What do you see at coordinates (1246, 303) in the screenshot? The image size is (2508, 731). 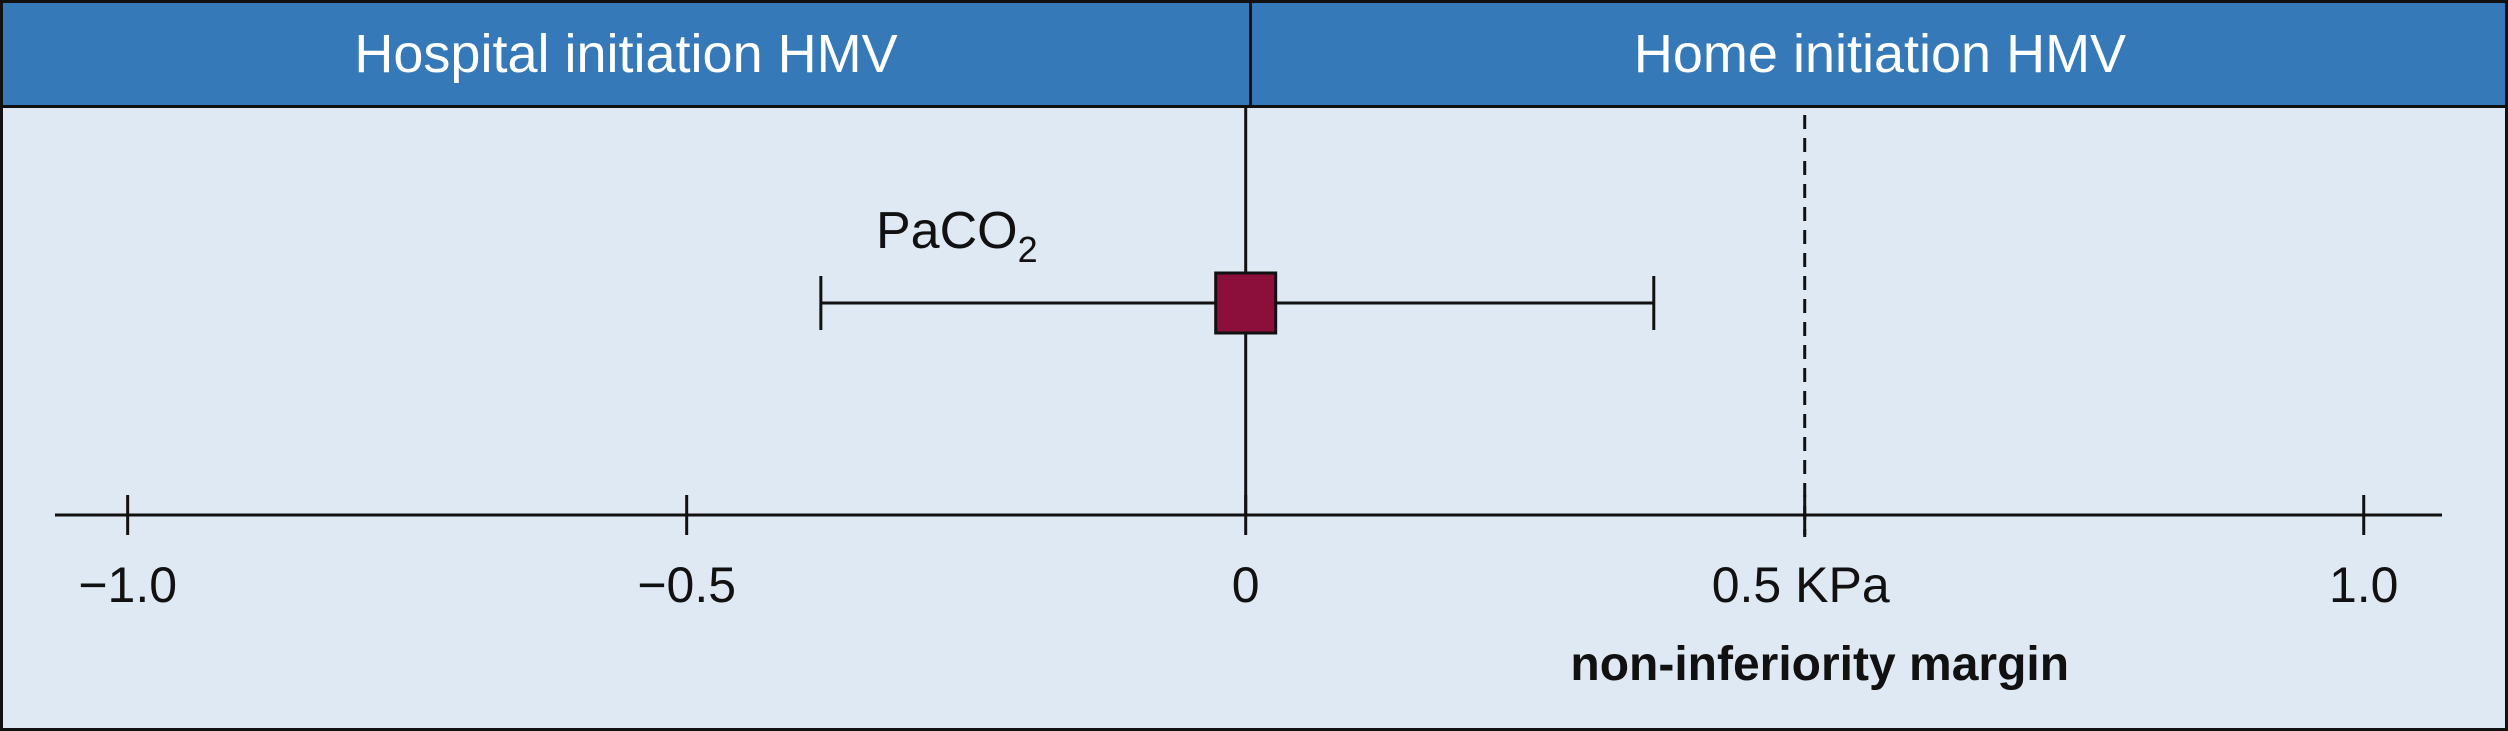 I see `point-estimate-marker` at bounding box center [1246, 303].